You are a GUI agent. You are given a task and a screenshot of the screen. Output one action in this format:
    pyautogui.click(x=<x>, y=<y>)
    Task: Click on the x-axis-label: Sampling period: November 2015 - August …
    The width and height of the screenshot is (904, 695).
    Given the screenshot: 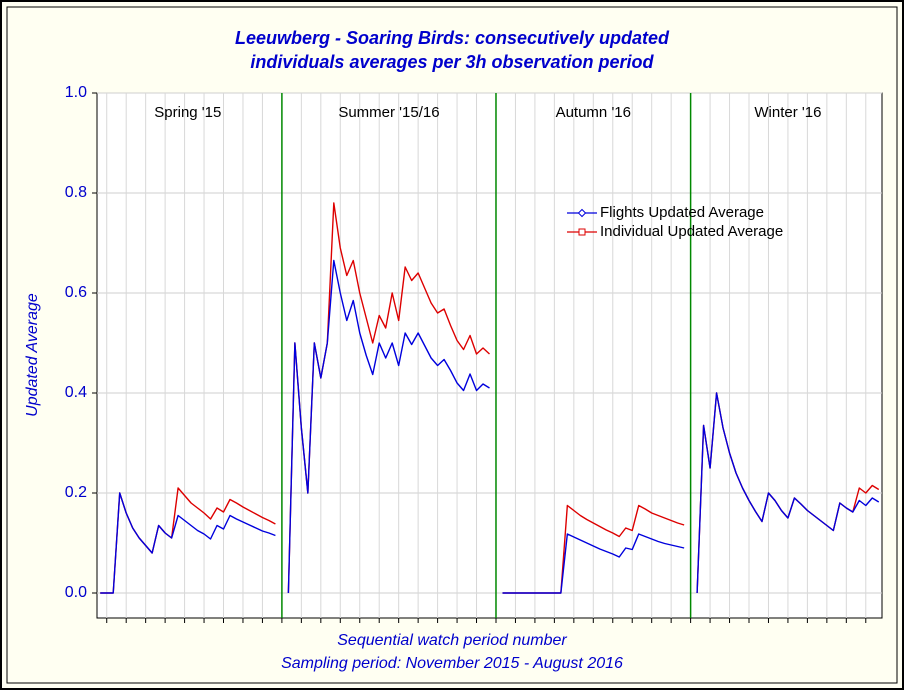 What is the action you would take?
    pyautogui.click(x=452, y=663)
    